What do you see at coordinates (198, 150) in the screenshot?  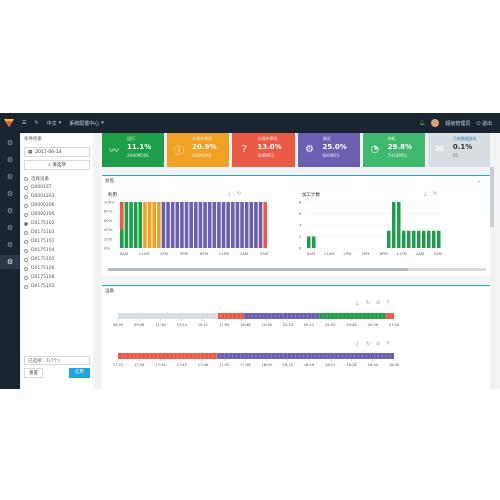 I see `card-planned-stop: ⓘ 计划外停机 20.9% 5H2M26S` at bounding box center [198, 150].